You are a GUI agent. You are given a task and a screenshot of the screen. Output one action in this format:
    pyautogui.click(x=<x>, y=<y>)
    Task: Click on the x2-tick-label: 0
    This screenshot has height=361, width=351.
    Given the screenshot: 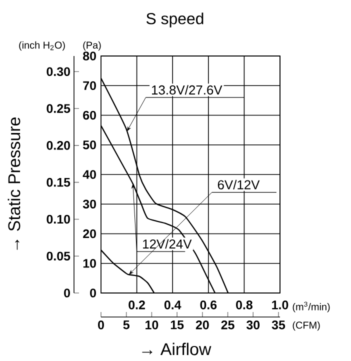 What is the action you would take?
    pyautogui.click(x=101, y=325)
    